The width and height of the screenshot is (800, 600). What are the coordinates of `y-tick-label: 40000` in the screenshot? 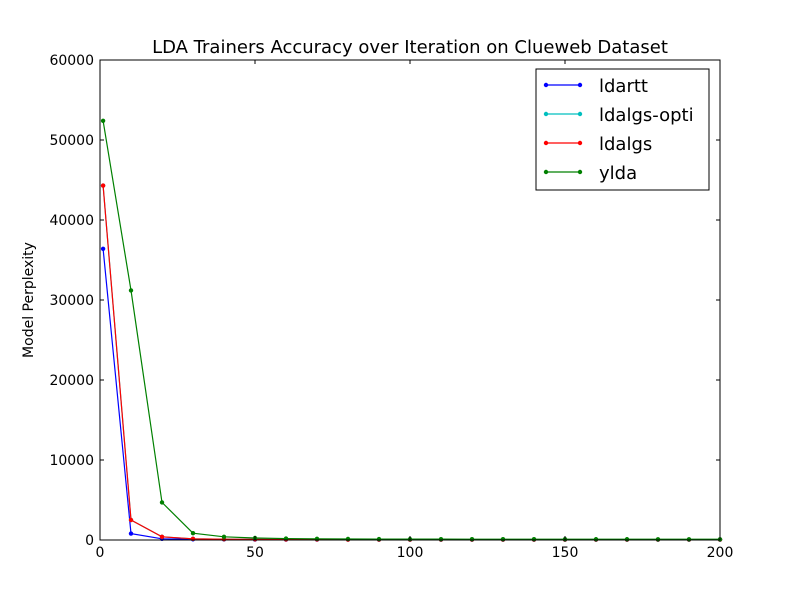 It's located at (71, 221).